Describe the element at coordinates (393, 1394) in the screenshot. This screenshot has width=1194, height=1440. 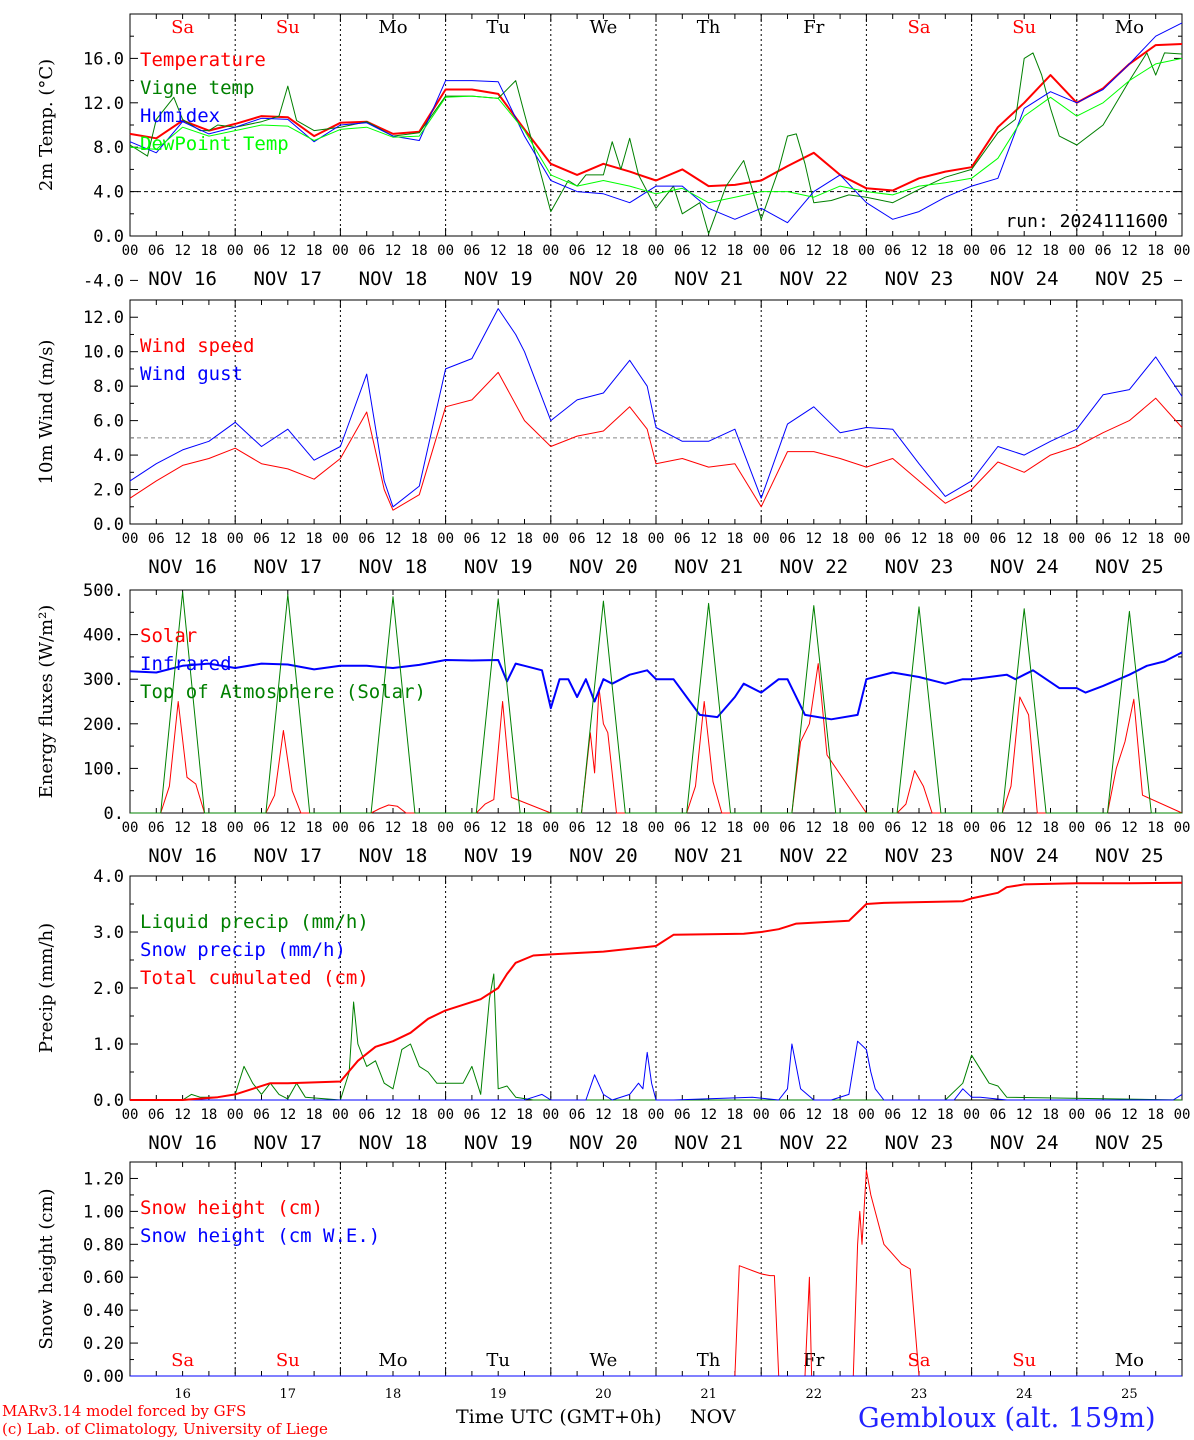
I see `x-day-number: 18` at that location.